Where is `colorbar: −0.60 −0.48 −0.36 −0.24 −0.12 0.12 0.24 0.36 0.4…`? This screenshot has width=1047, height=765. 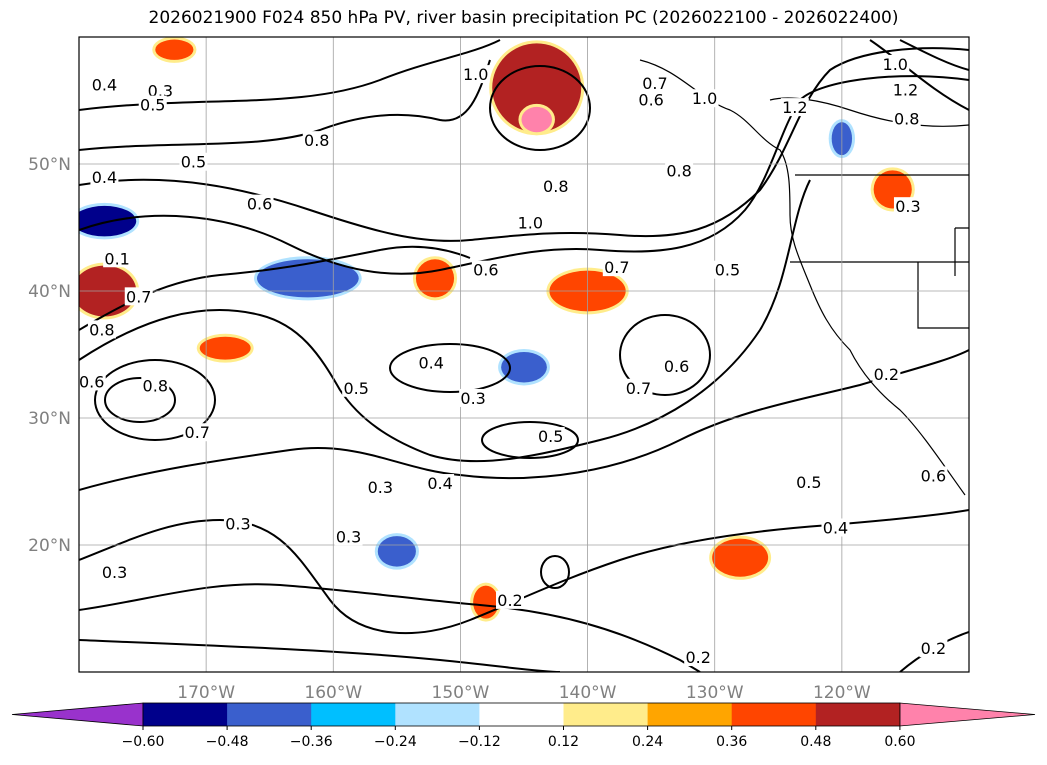
colorbar: −0.60 −0.48 −0.36 −0.24 −0.12 0.12 0.24 0.36 0.4… is located at coordinates (523, 726).